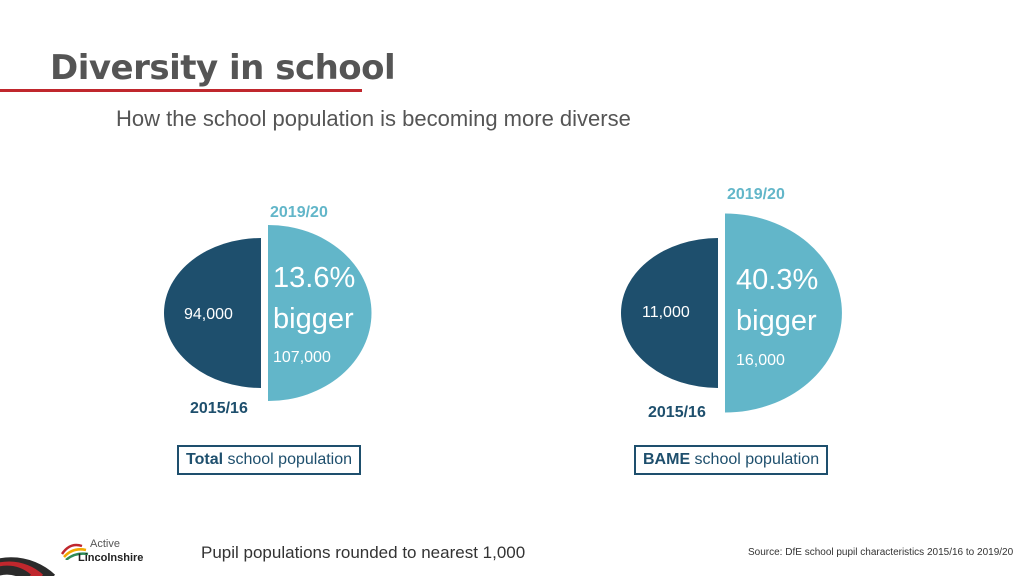  Describe the element at coordinates (666, 312) in the screenshot. I see `value-2015-16-bame: 11,000` at that location.